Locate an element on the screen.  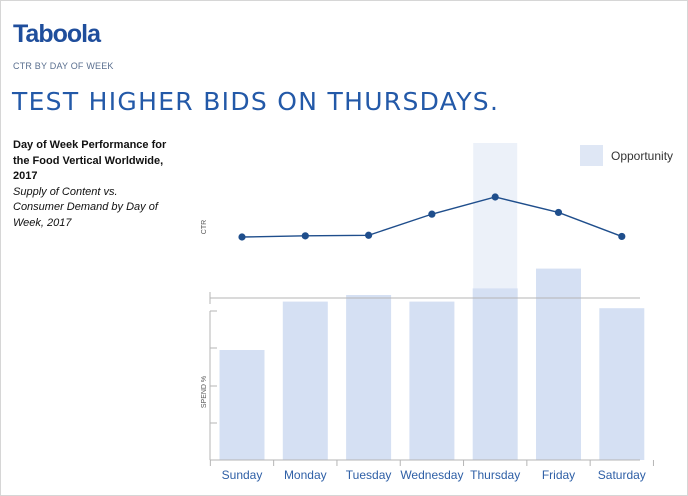
bar-saturday is located at coordinates (622, 384).